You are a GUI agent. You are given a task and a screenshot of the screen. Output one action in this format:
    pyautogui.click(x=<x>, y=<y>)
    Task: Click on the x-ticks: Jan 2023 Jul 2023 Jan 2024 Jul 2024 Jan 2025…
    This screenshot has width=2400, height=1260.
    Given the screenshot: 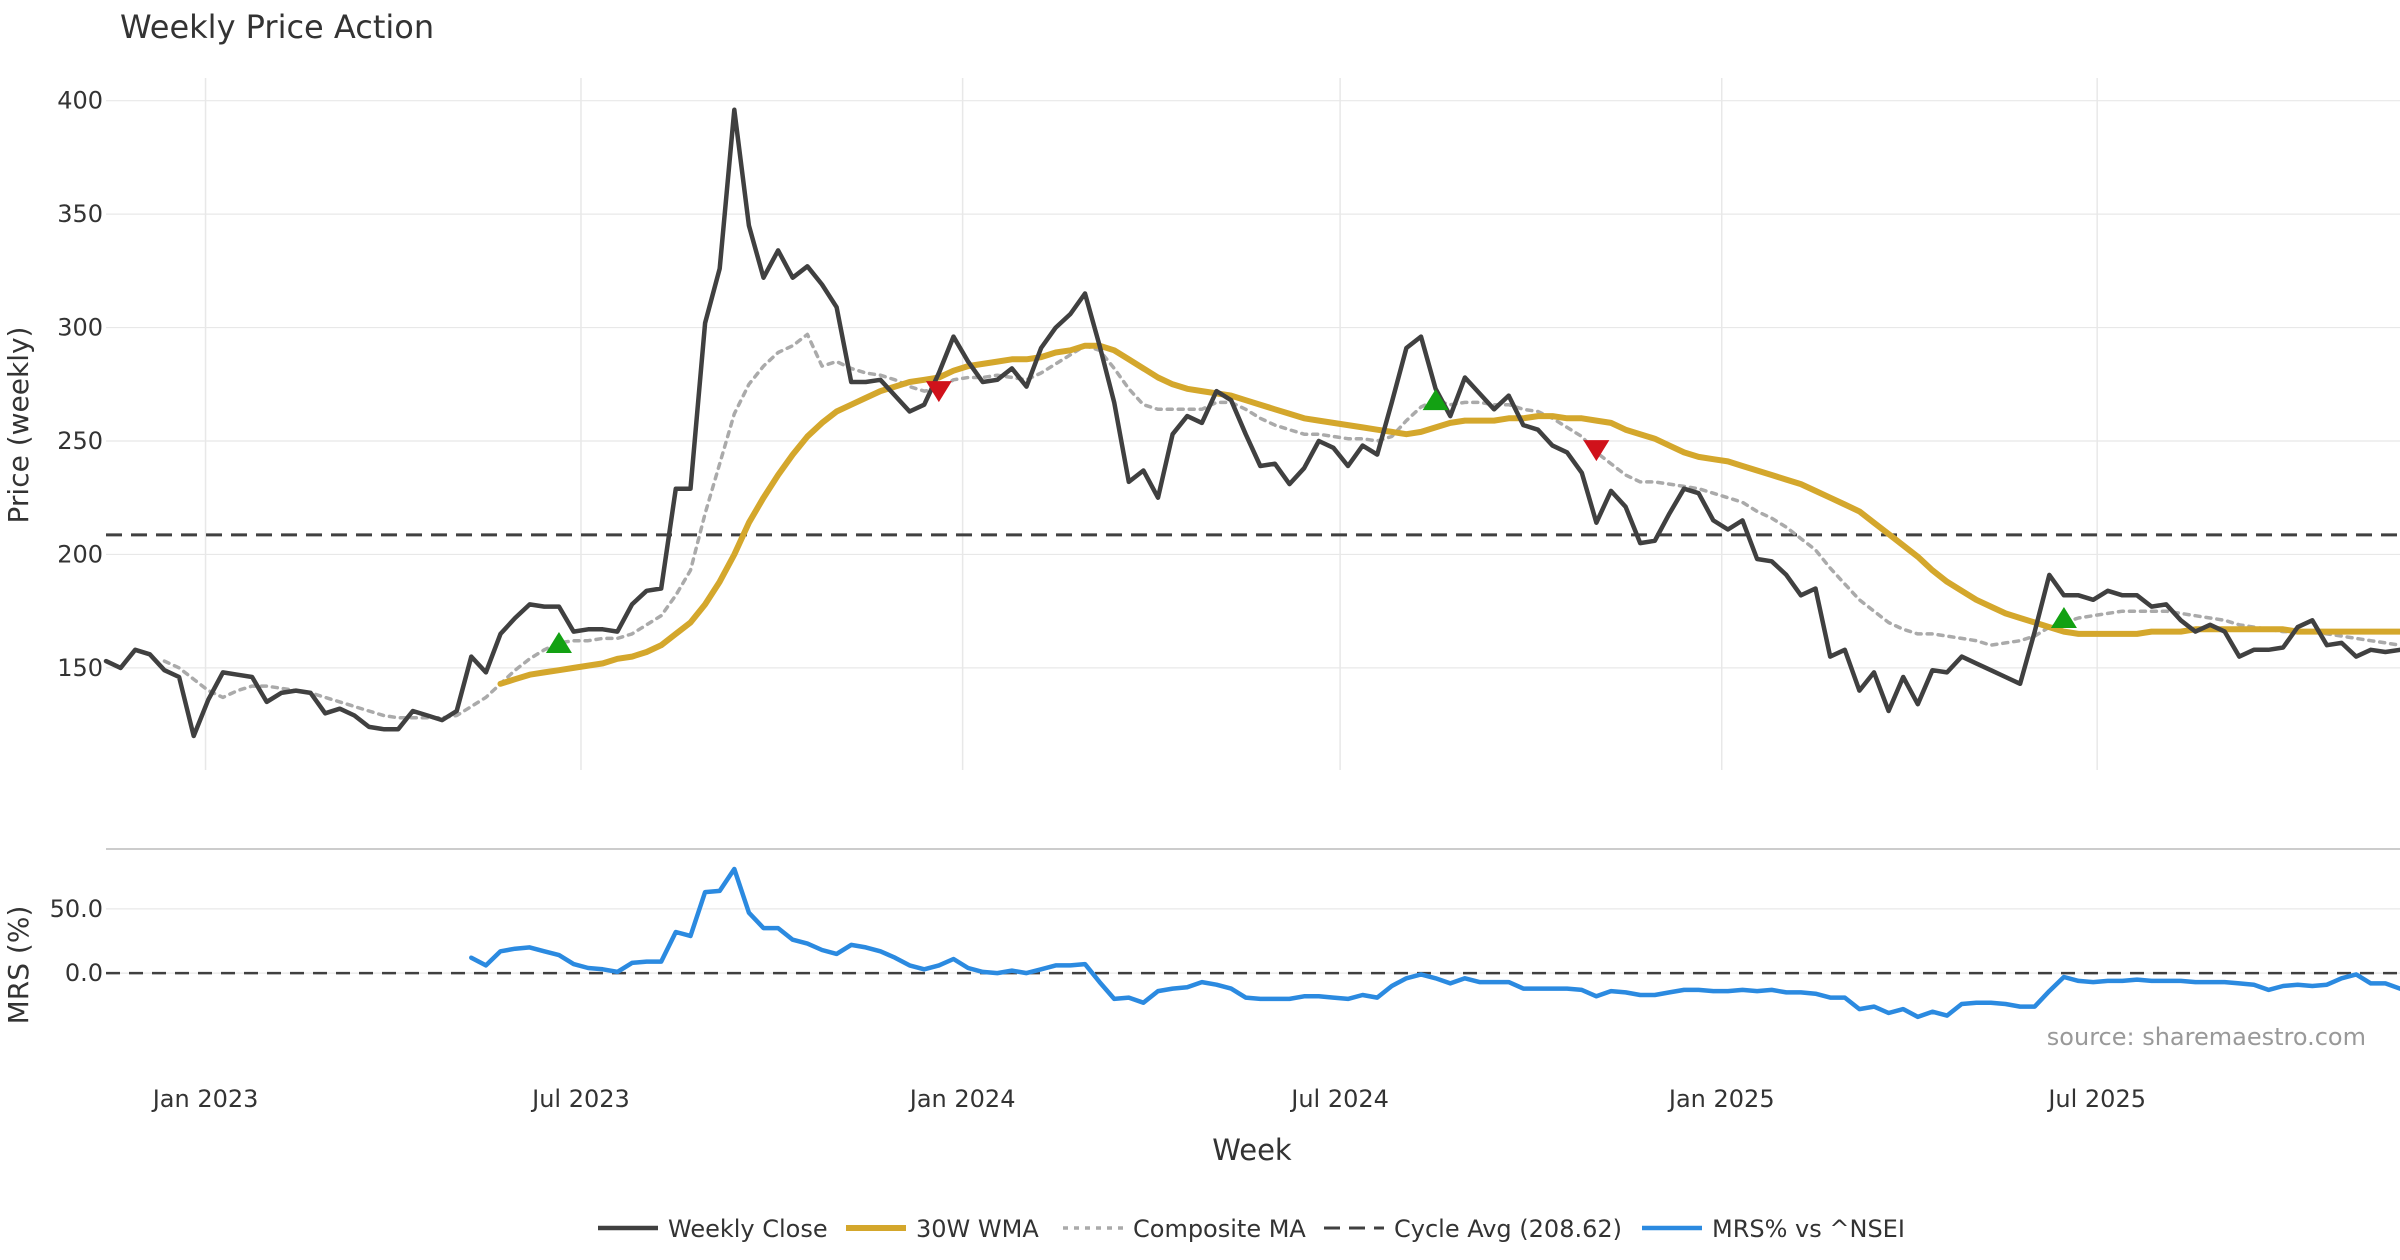 What is the action you would take?
    pyautogui.click(x=1148, y=1099)
    